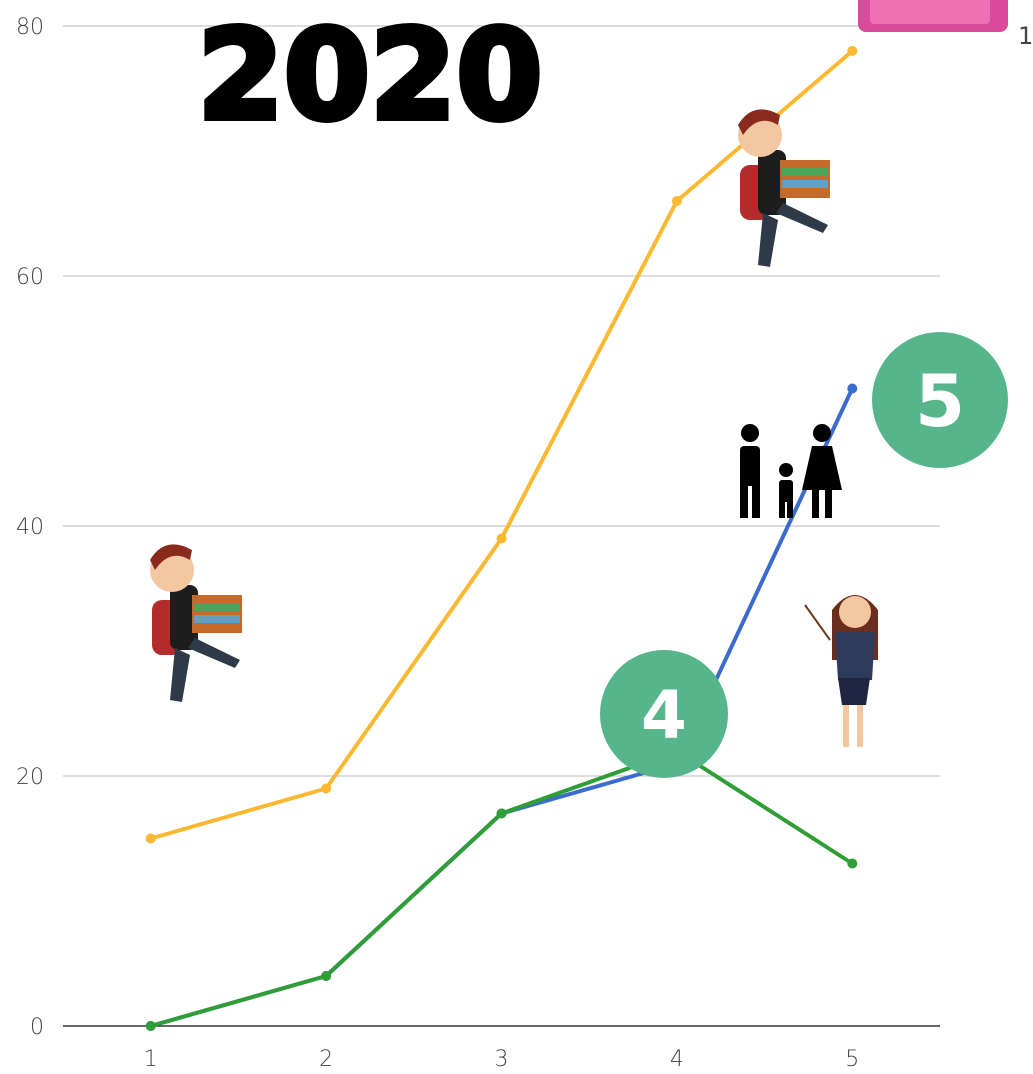 Image resolution: width=1033 pixels, height=1074 pixels. I want to click on family-icon, so click(791, 471).